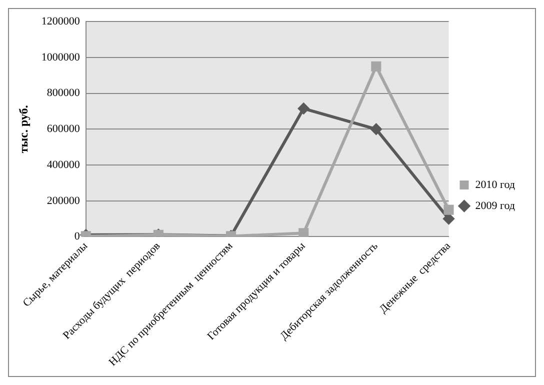 This screenshot has width=544, height=385. I want to click on y-tick-label: 0, so click(77, 236).